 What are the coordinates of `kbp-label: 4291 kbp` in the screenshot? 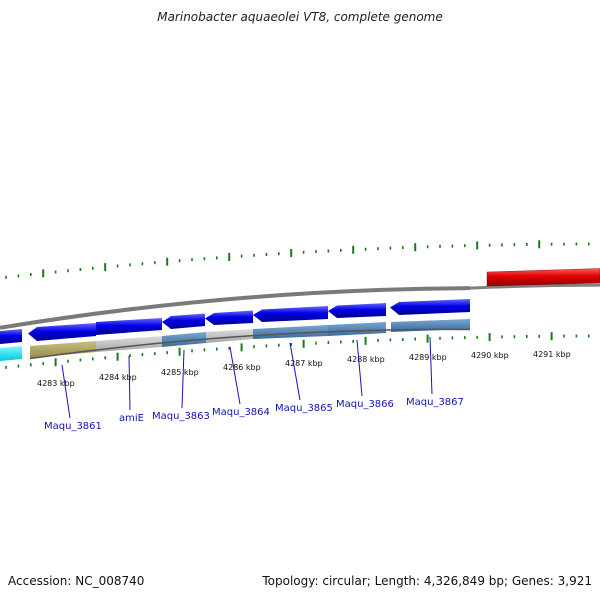 It's located at (552, 354).